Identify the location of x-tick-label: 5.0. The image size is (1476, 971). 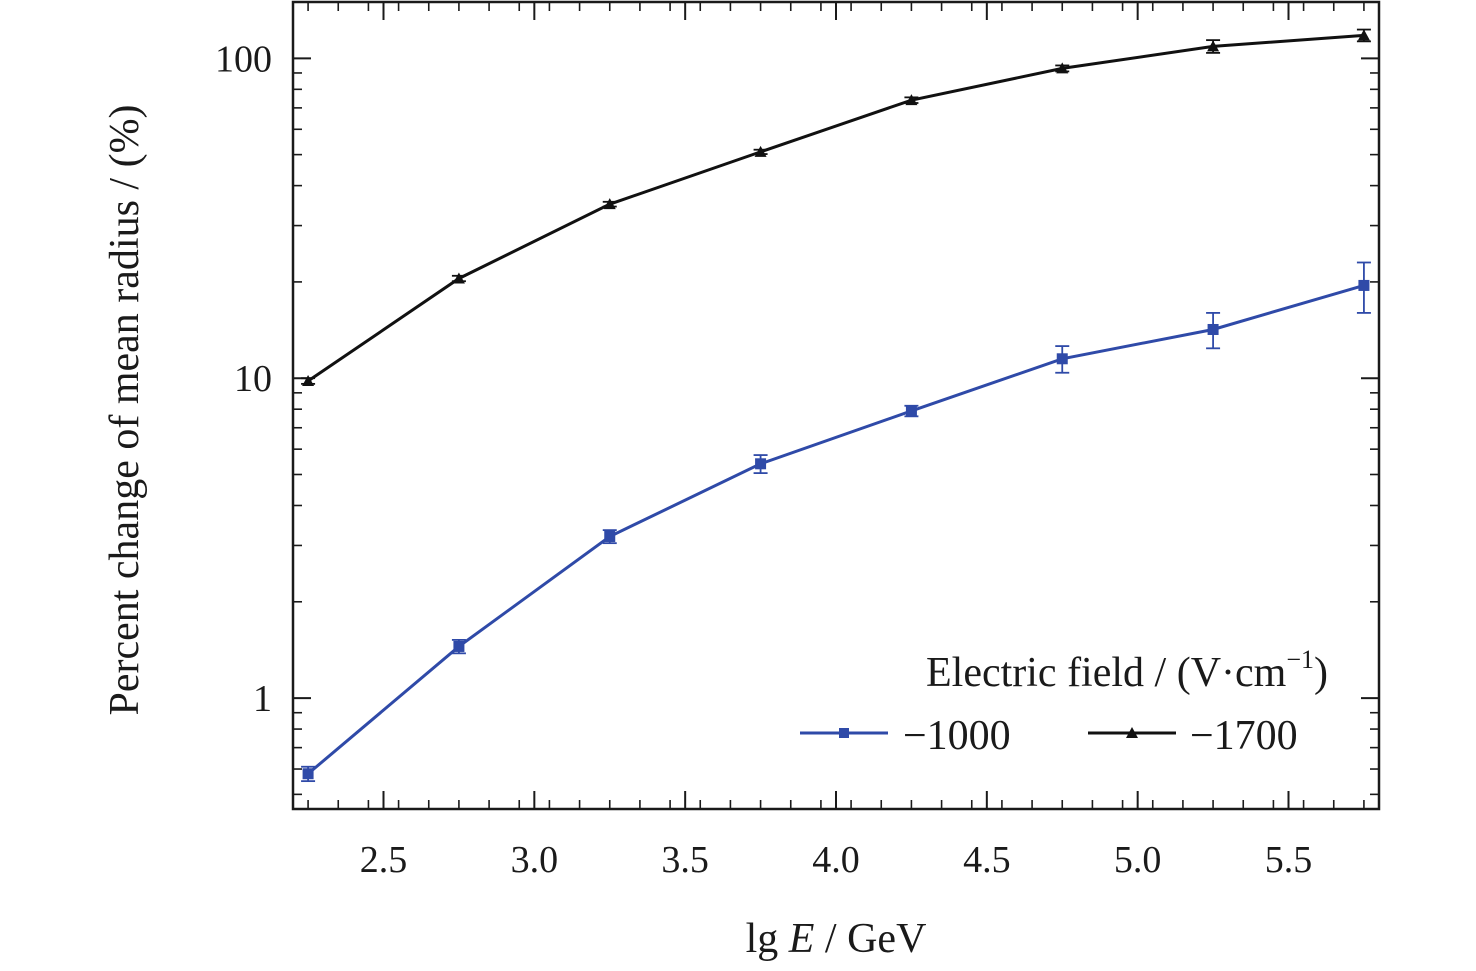
(1138, 860).